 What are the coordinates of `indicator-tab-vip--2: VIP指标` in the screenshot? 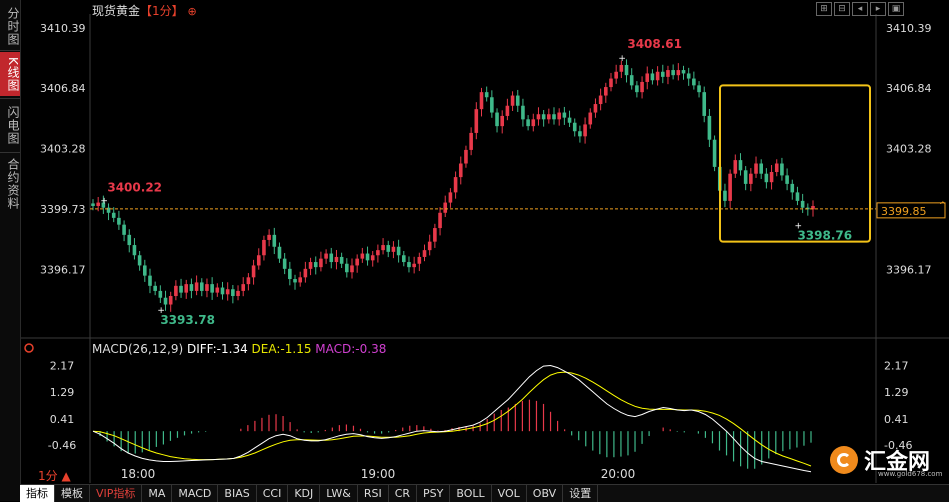 It's located at (116, 493).